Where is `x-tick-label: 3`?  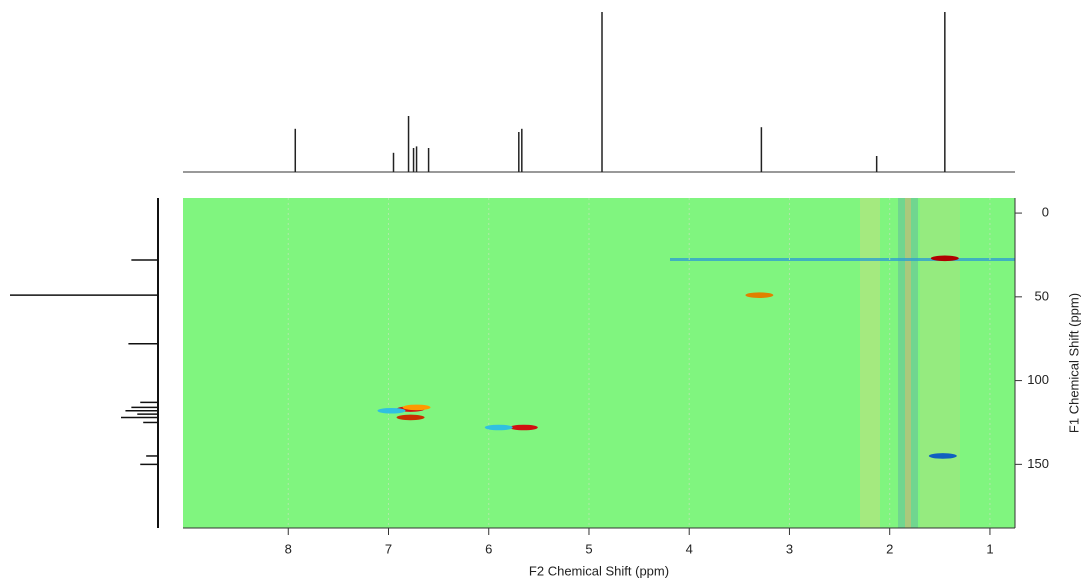 x-tick-label: 3 is located at coordinates (789, 548).